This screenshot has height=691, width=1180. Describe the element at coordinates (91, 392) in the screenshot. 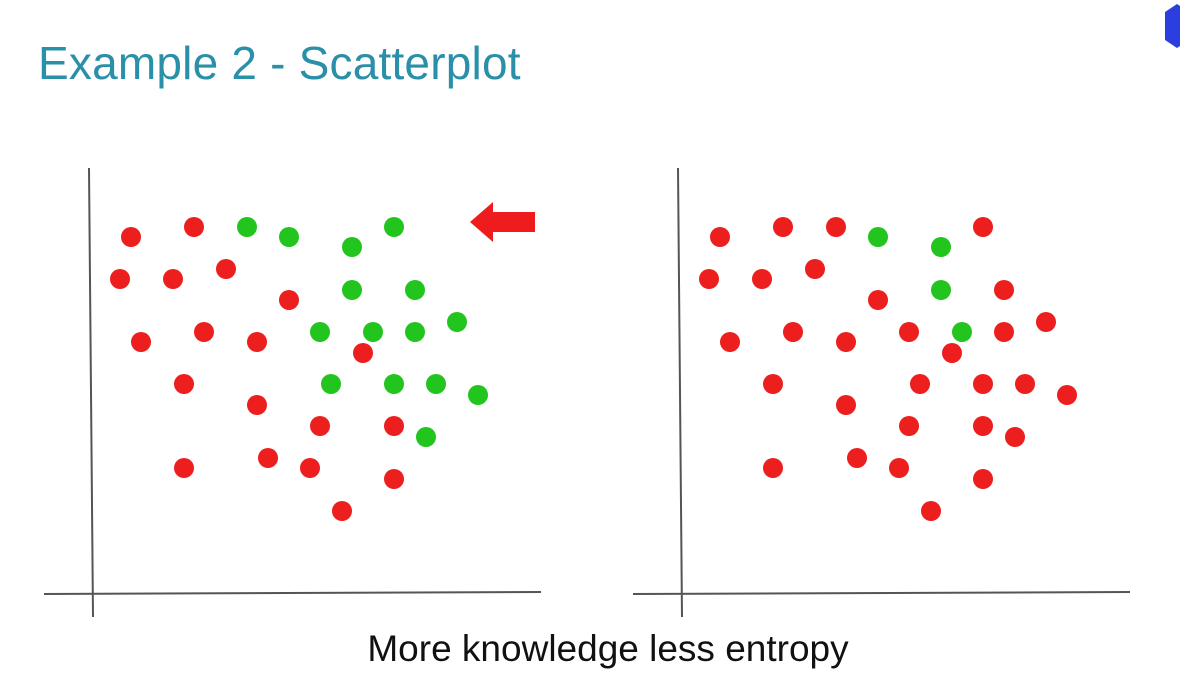

I see `y-axis-left` at that location.